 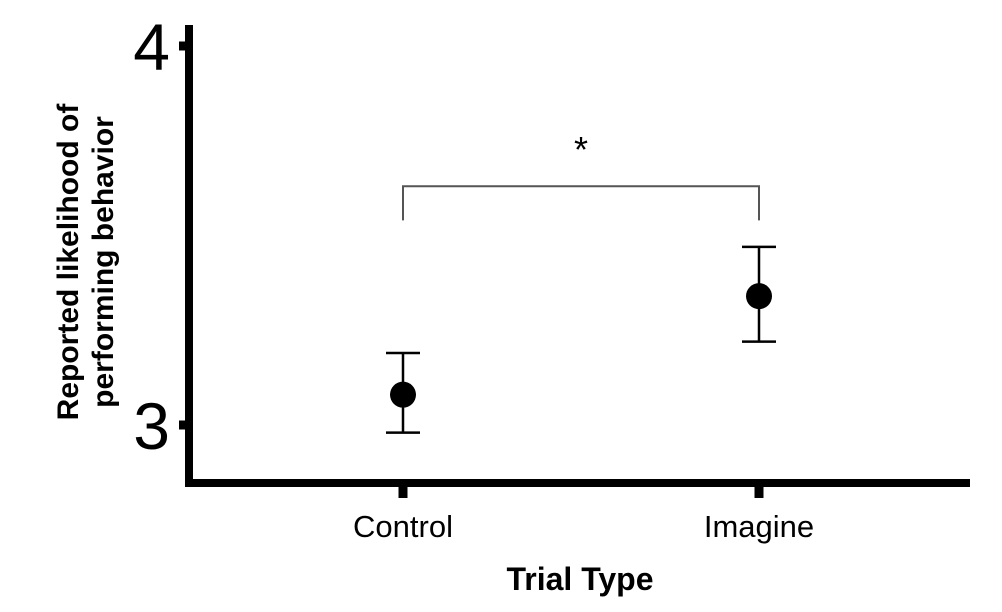 What do you see at coordinates (403, 526) in the screenshot?
I see `x-tick-label-control: Control` at bounding box center [403, 526].